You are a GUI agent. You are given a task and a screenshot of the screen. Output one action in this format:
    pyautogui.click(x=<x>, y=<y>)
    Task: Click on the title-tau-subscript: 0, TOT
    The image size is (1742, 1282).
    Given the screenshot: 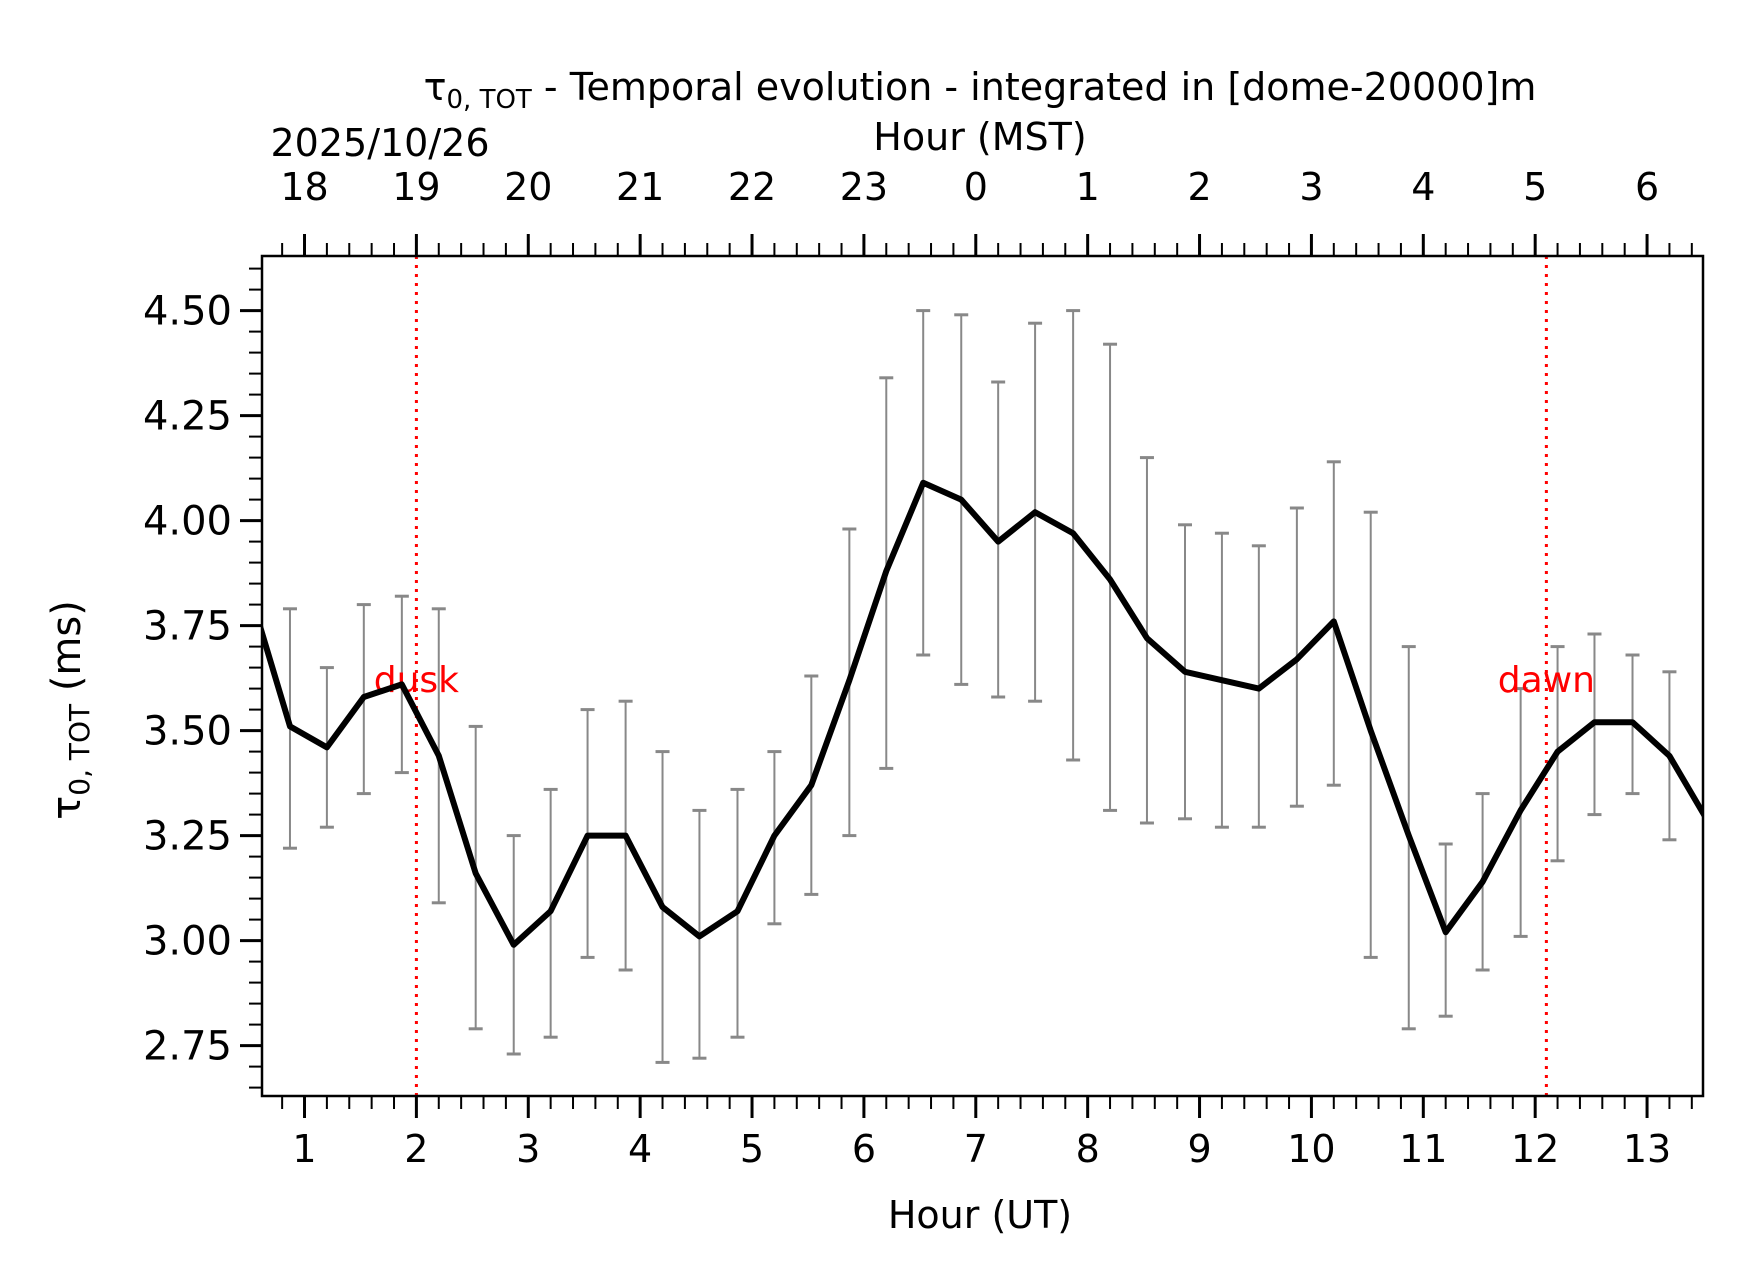 What is the action you would take?
    pyautogui.click(x=489, y=100)
    